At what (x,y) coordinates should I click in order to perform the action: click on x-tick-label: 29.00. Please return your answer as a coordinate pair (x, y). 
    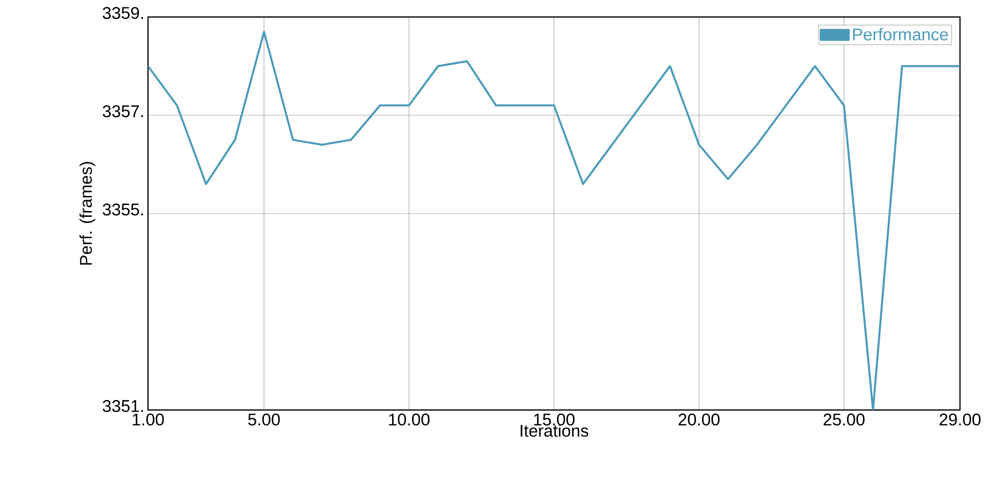
    Looking at the image, I should click on (960, 420).